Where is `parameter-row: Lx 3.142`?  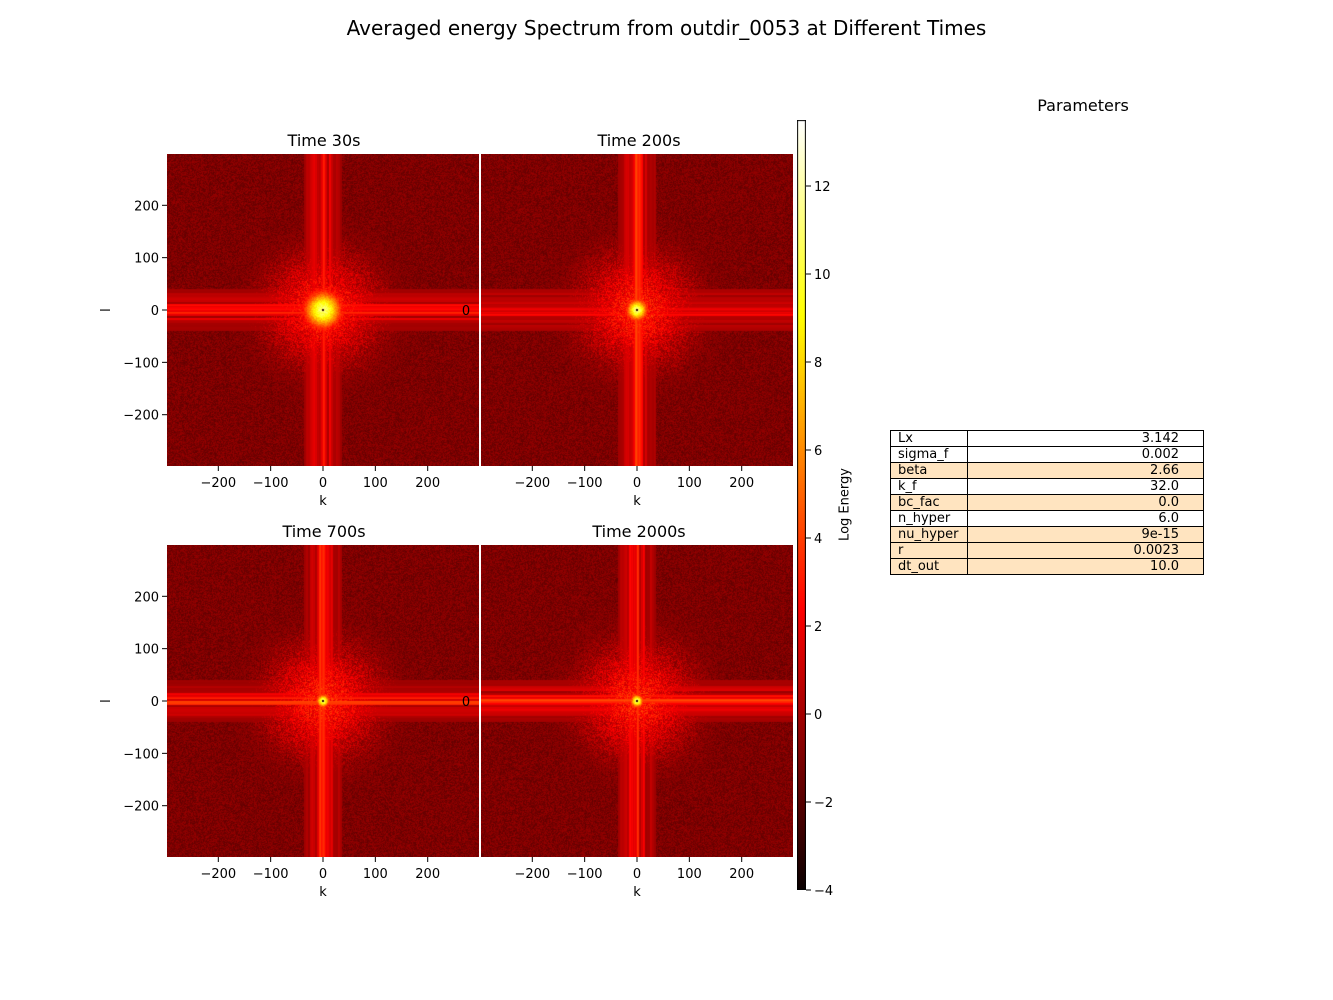
parameter-row: Lx 3.142 is located at coordinates (1047, 438).